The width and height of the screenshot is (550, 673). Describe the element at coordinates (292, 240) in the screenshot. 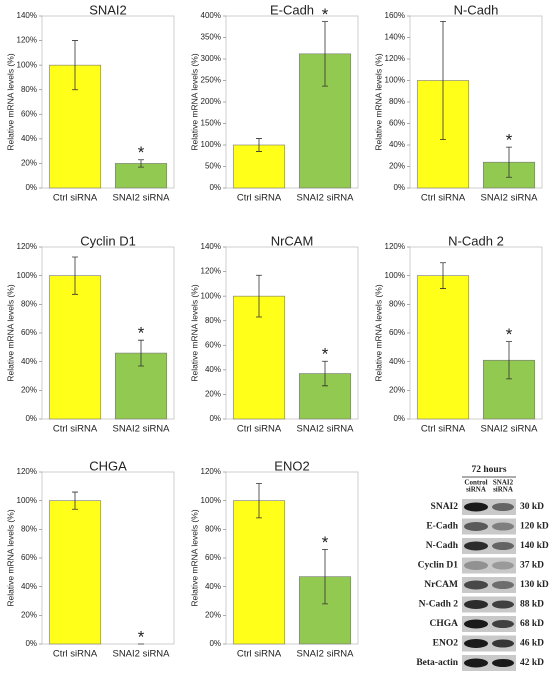

I see `chart-title: NrCAM` at that location.